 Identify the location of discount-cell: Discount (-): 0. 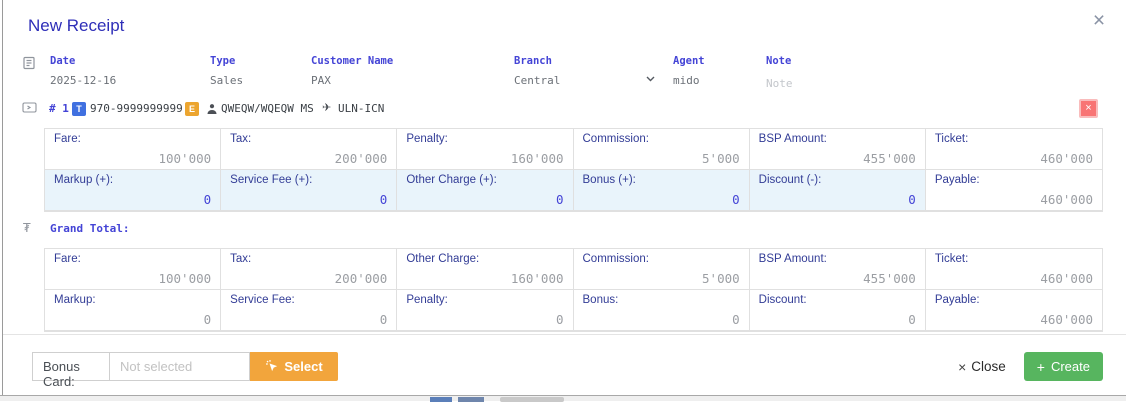
(837, 190).